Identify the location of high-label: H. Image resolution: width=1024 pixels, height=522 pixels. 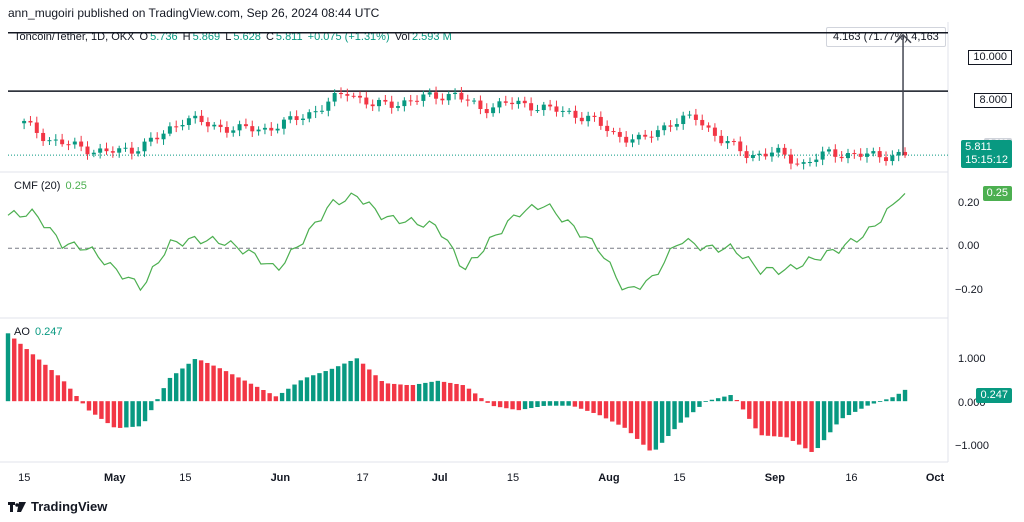
(186, 37).